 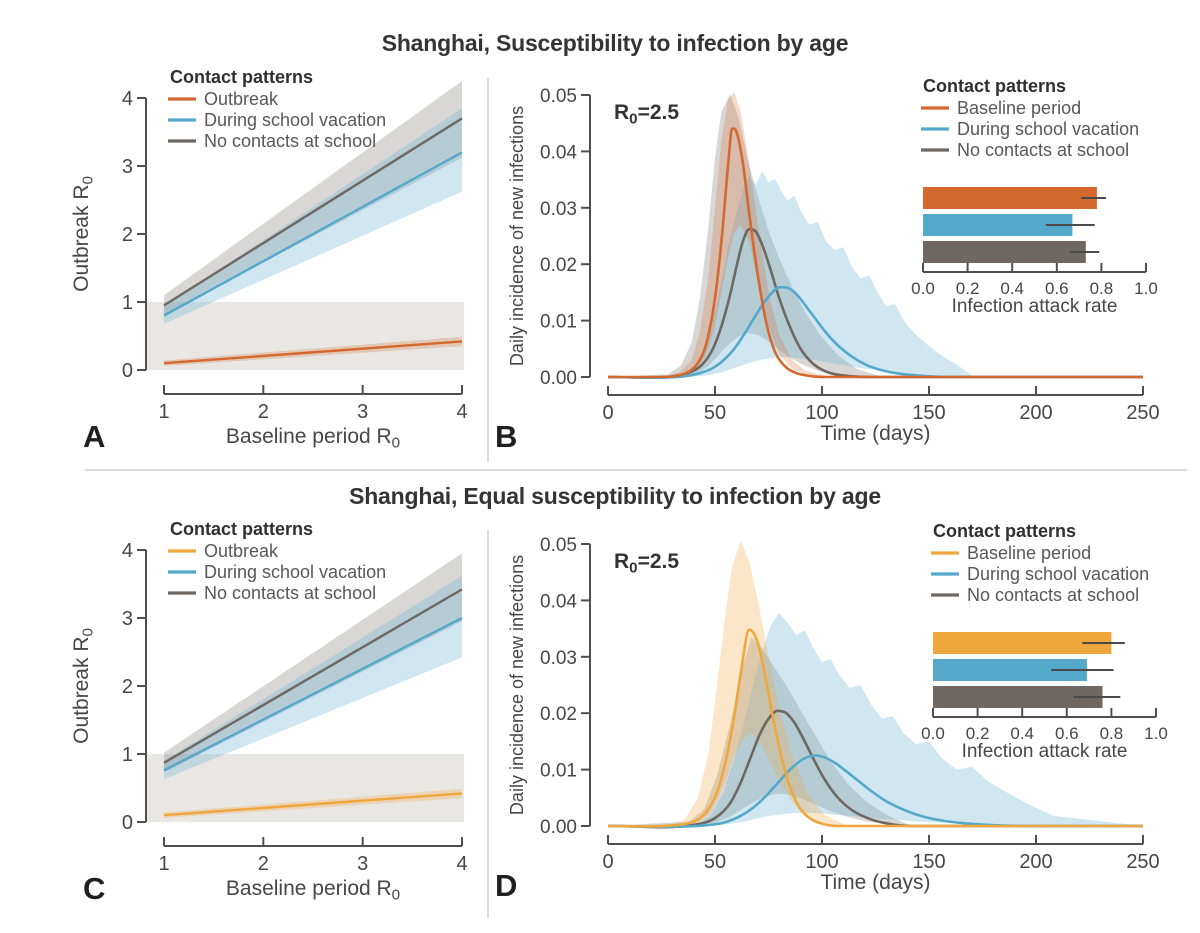 What do you see at coordinates (94, 436) in the screenshot?
I see `panel-letter-A: A` at bounding box center [94, 436].